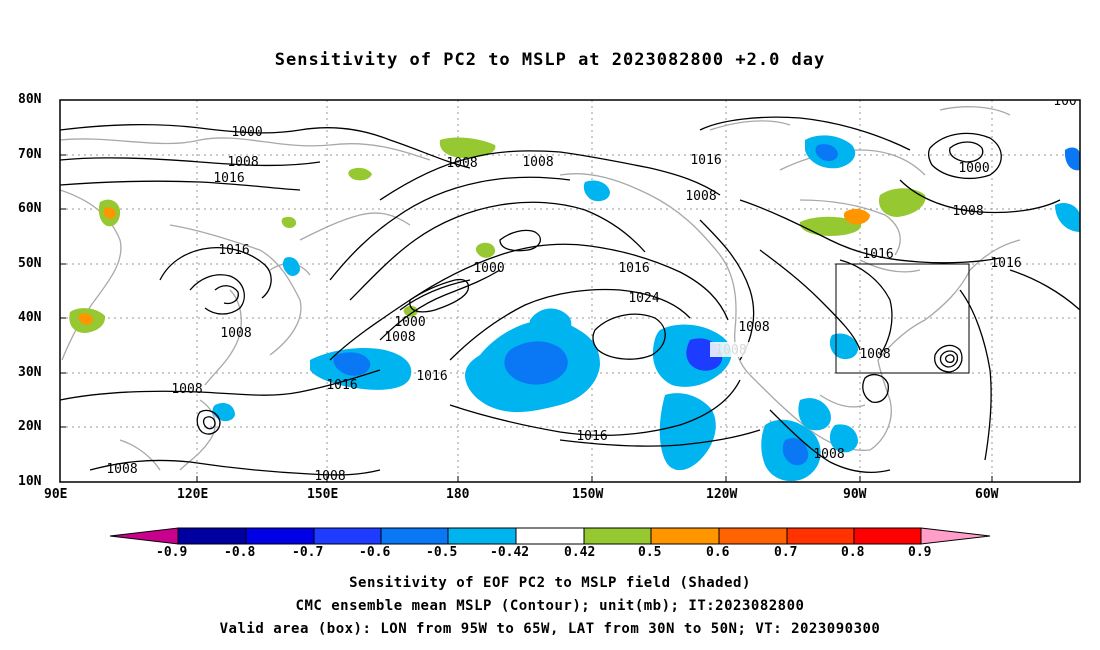 This screenshot has width=1100, height=650. What do you see at coordinates (30, 99) in the screenshot?
I see `lat-label: 80N` at bounding box center [30, 99].